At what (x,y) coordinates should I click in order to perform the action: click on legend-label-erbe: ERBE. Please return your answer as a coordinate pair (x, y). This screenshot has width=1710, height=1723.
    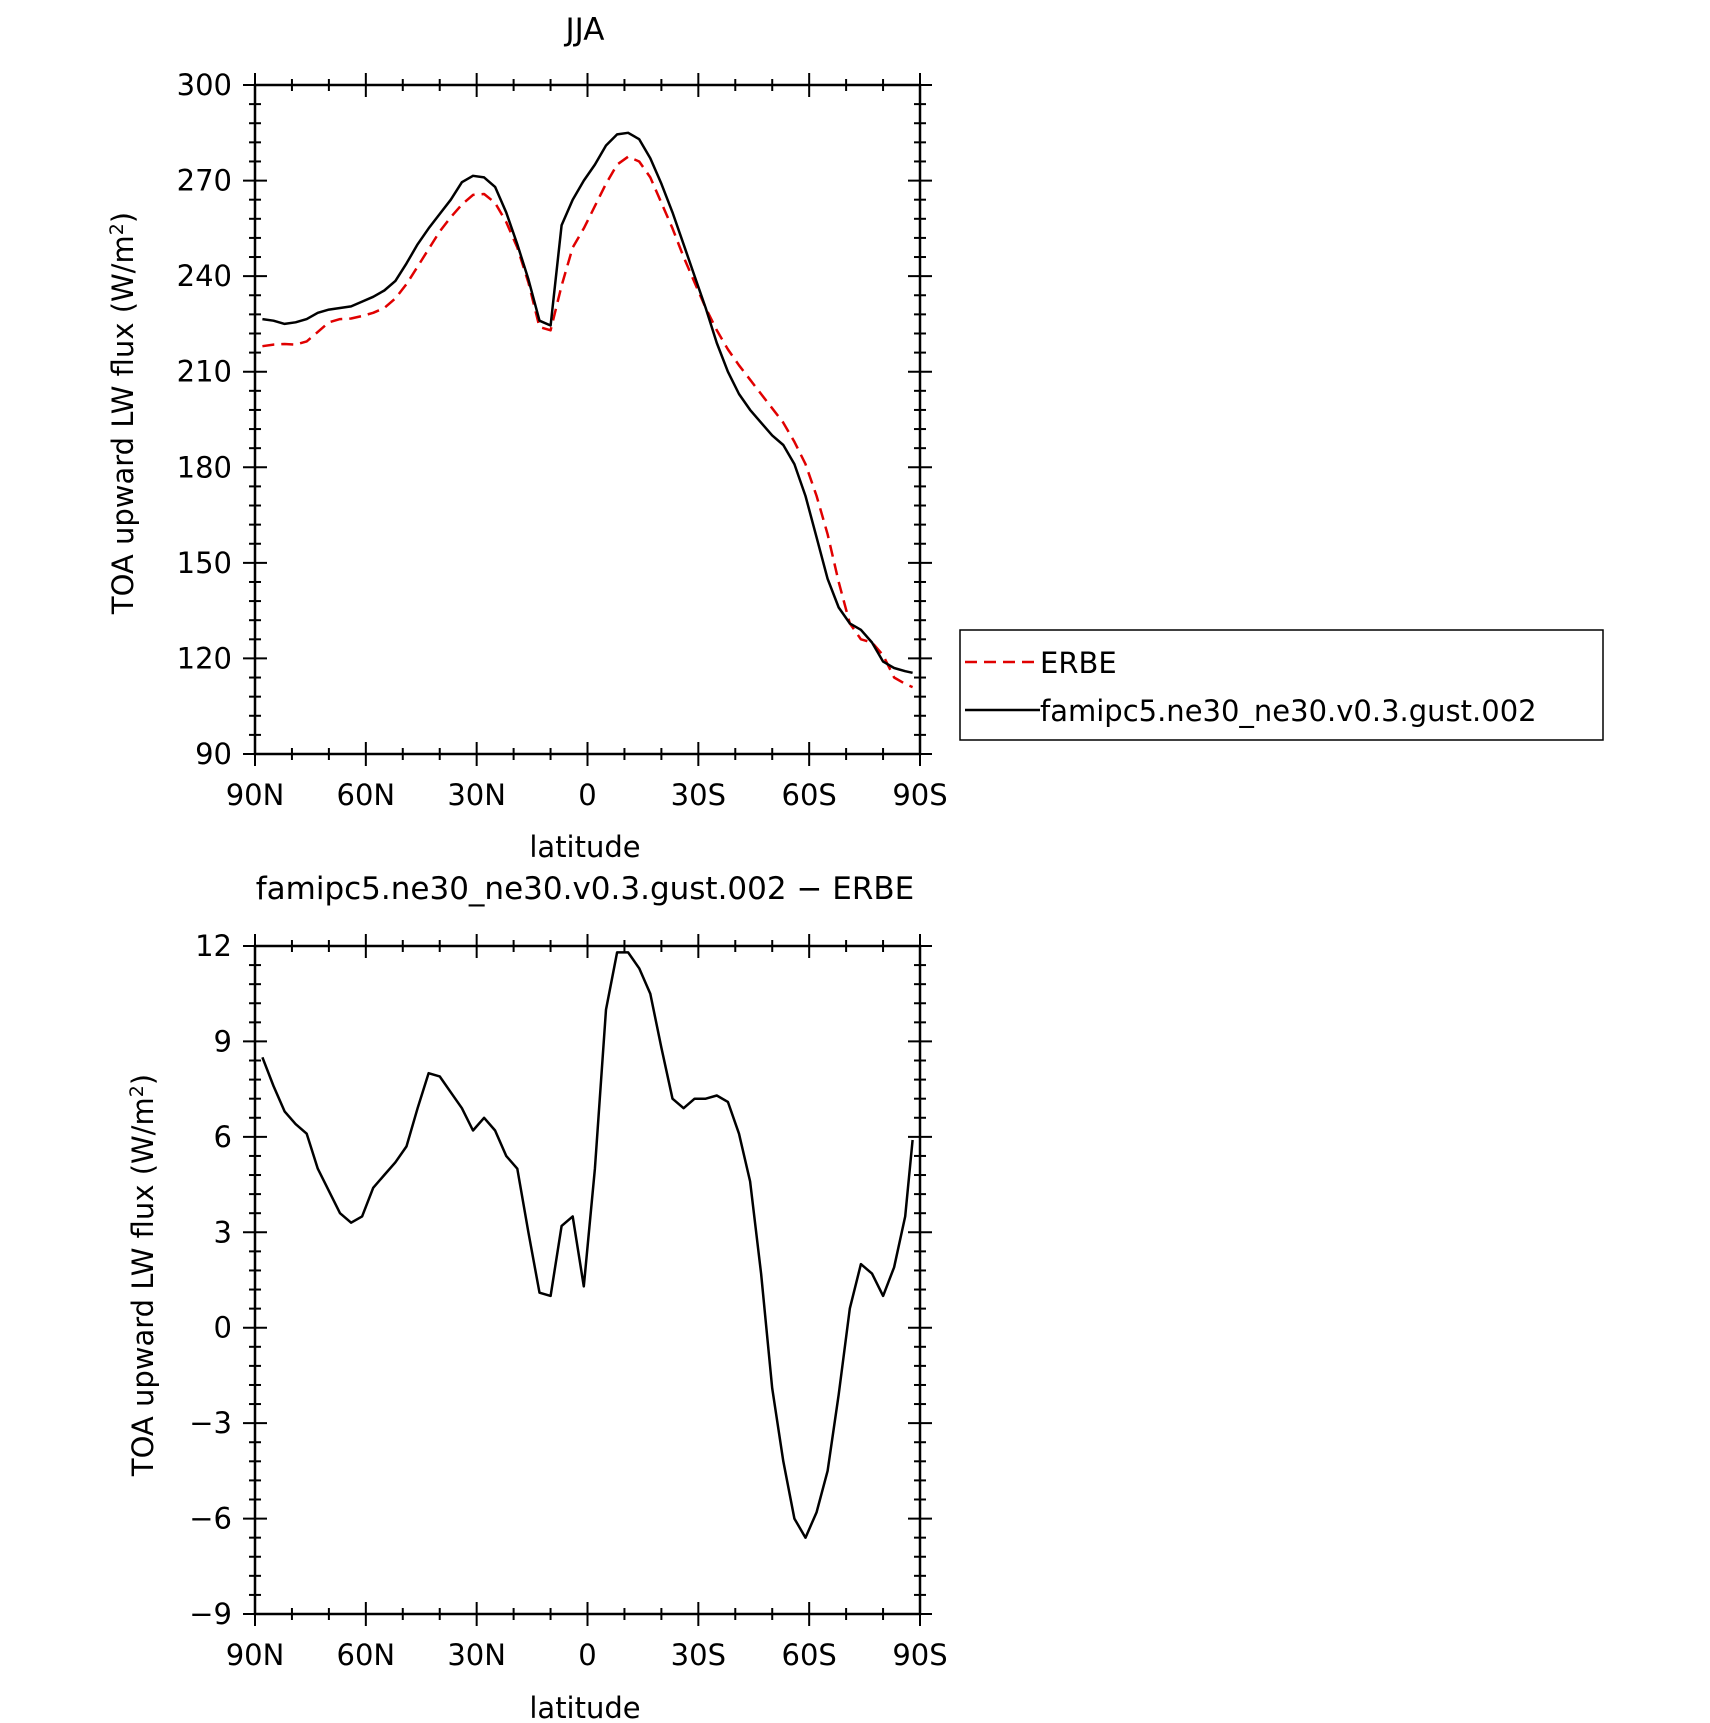
    Looking at the image, I should click on (1078, 663).